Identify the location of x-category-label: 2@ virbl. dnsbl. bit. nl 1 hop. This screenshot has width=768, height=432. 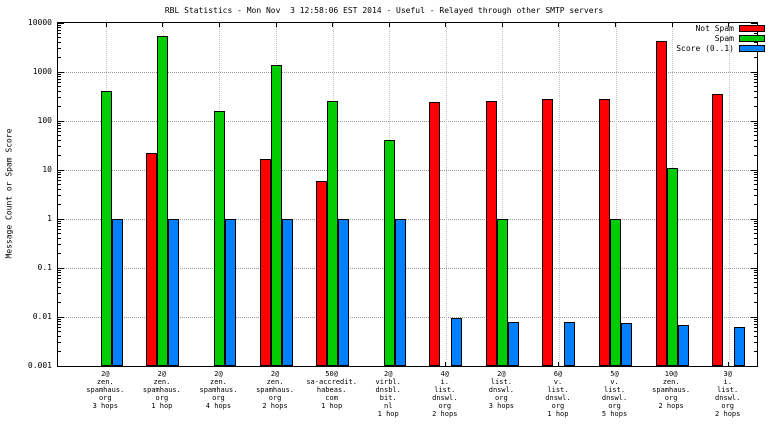
(388, 394).